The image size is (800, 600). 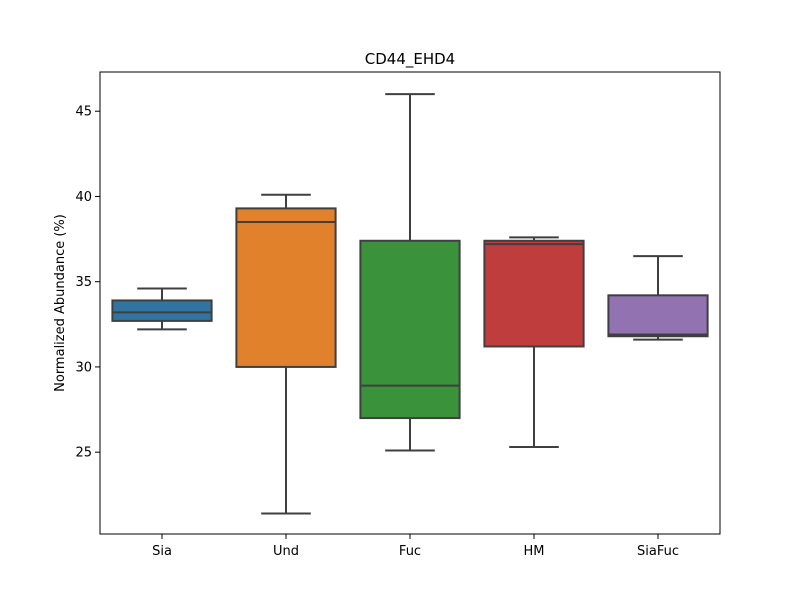 I want to click on box-fuc, so click(x=410, y=272).